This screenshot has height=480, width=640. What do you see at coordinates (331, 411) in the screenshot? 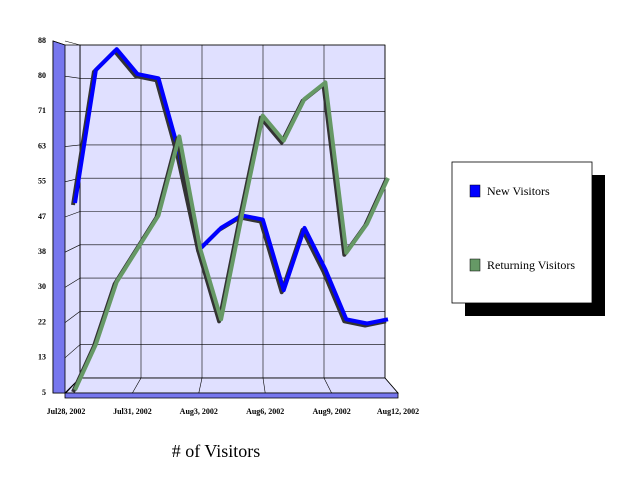
I see `x-tick-label: Aug9, 2002` at bounding box center [331, 411].